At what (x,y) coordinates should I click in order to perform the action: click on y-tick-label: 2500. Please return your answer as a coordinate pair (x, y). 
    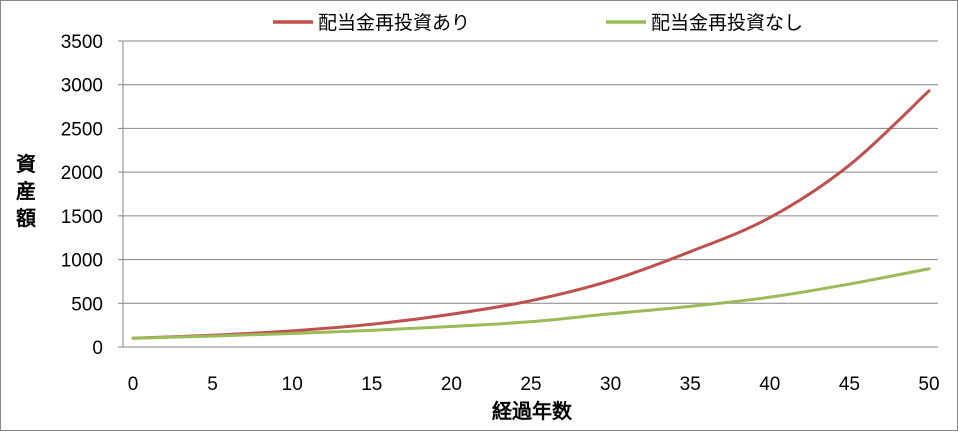
    Looking at the image, I should click on (82, 129).